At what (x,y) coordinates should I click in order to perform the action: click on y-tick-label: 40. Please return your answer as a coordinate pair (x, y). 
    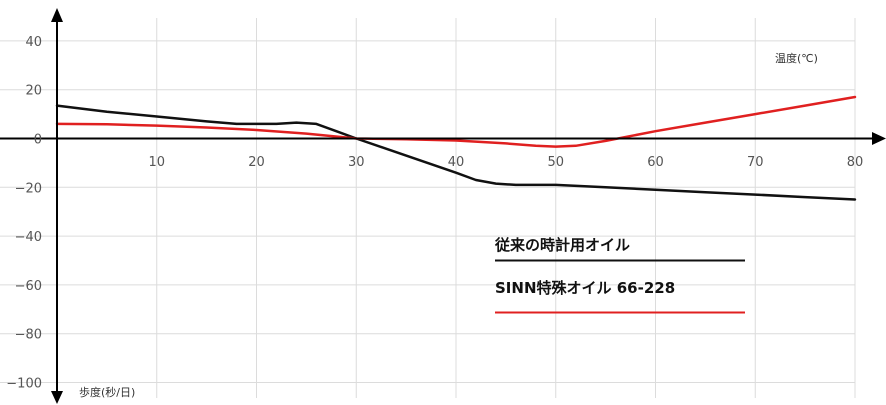
    Looking at the image, I should click on (33, 42).